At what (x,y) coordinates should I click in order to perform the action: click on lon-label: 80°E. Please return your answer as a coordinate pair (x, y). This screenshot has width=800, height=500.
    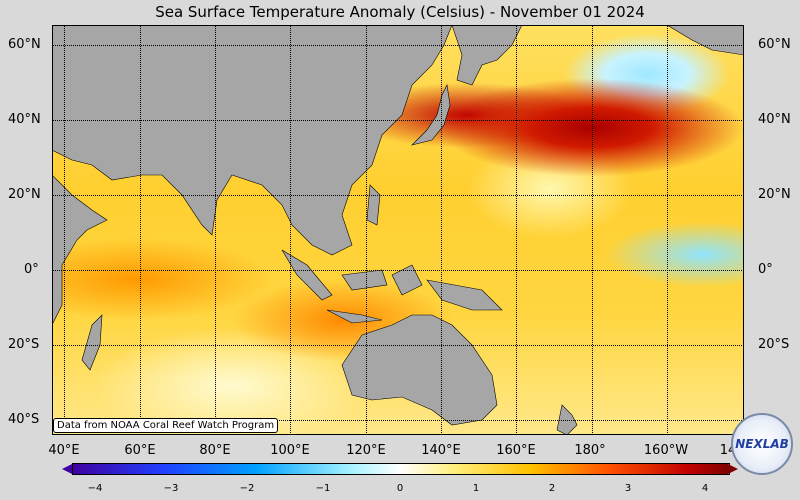
    Looking at the image, I should click on (215, 450).